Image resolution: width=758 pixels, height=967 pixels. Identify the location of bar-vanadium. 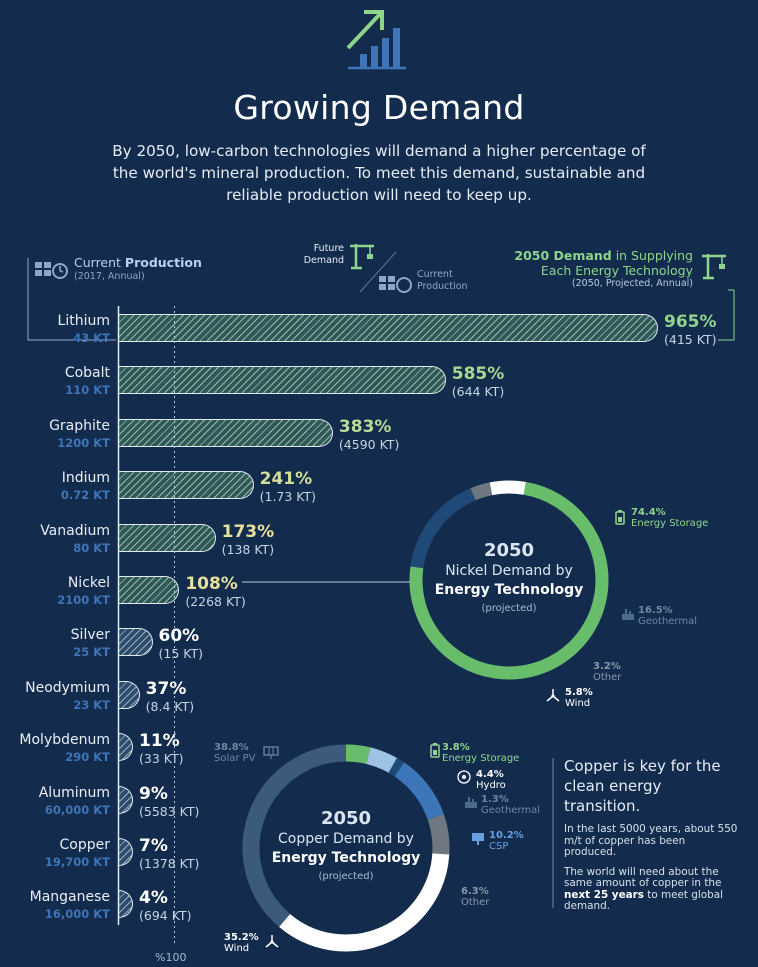
(167, 538).